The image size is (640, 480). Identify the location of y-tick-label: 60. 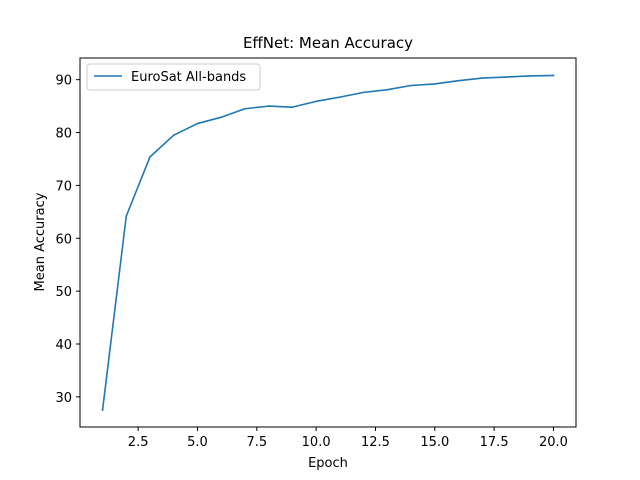
(63, 239).